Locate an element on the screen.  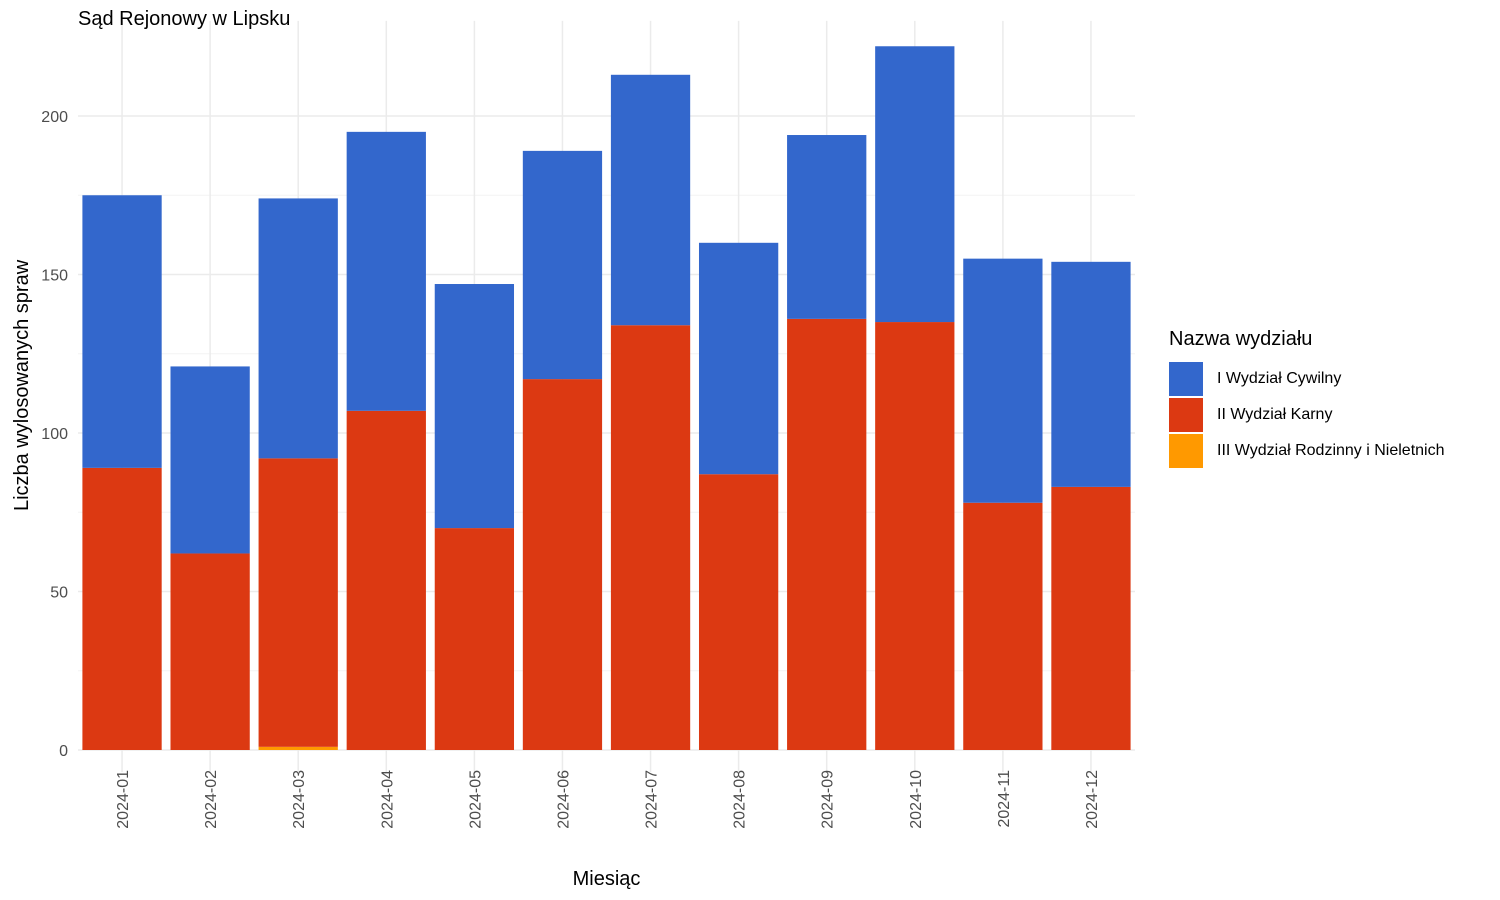
legend-item: III Wydział Rodzinny i Nieletnich is located at coordinates (1307, 451).